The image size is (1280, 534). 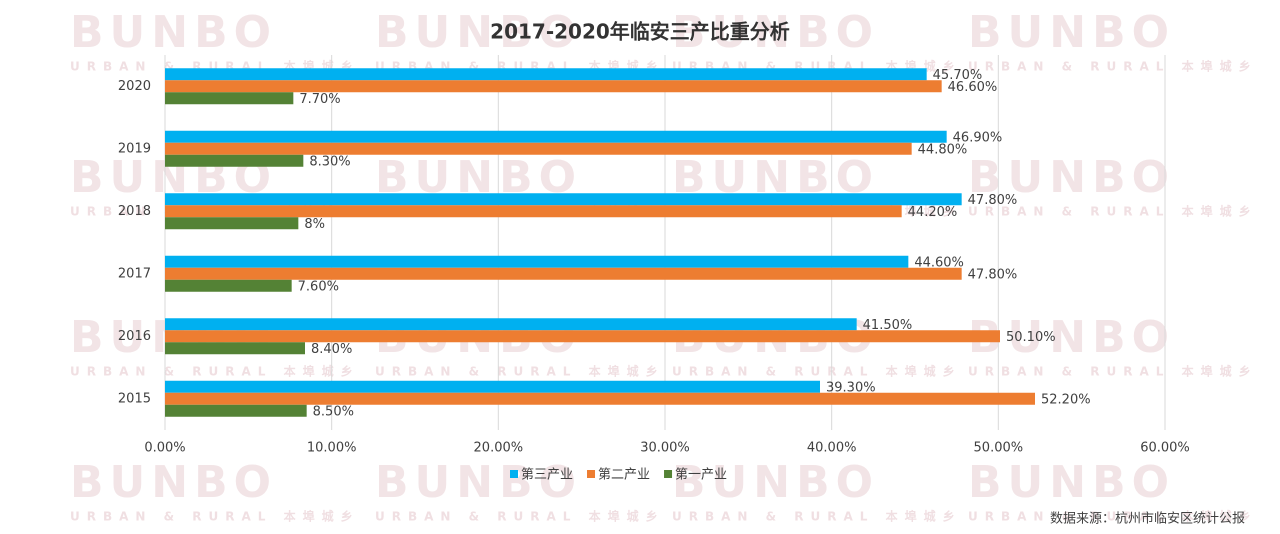 I want to click on x-tick-label: 0.00%, so click(x=164, y=448).